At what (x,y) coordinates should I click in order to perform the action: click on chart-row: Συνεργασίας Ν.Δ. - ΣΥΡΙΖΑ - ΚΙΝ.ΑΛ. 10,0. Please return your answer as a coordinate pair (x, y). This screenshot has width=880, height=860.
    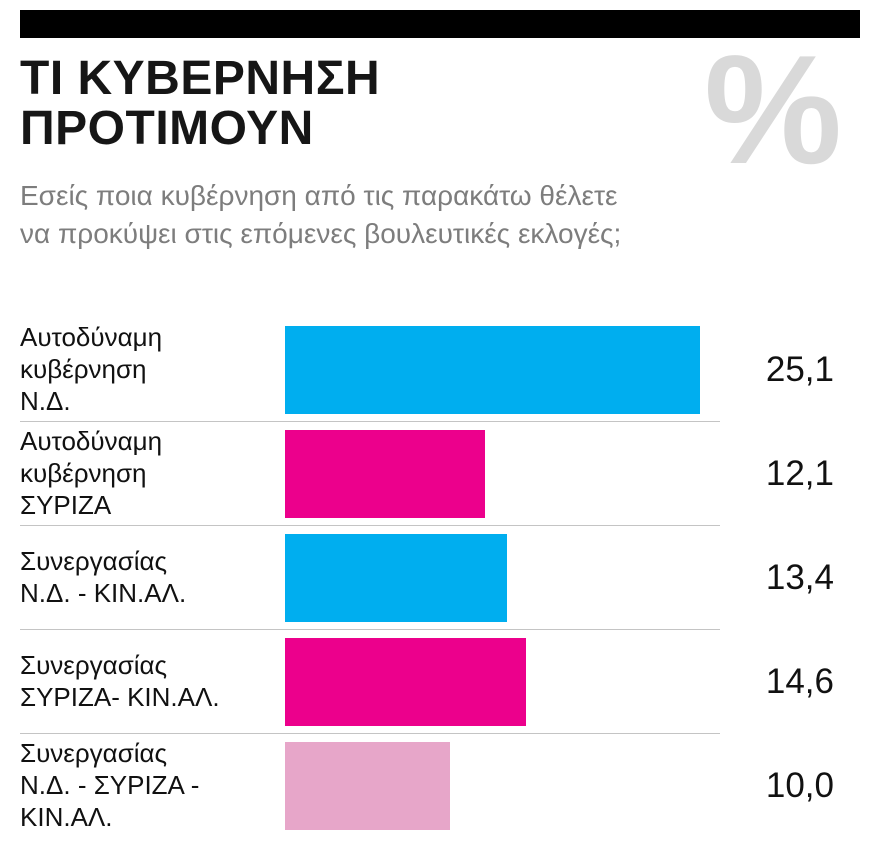
    Looking at the image, I should click on (440, 785).